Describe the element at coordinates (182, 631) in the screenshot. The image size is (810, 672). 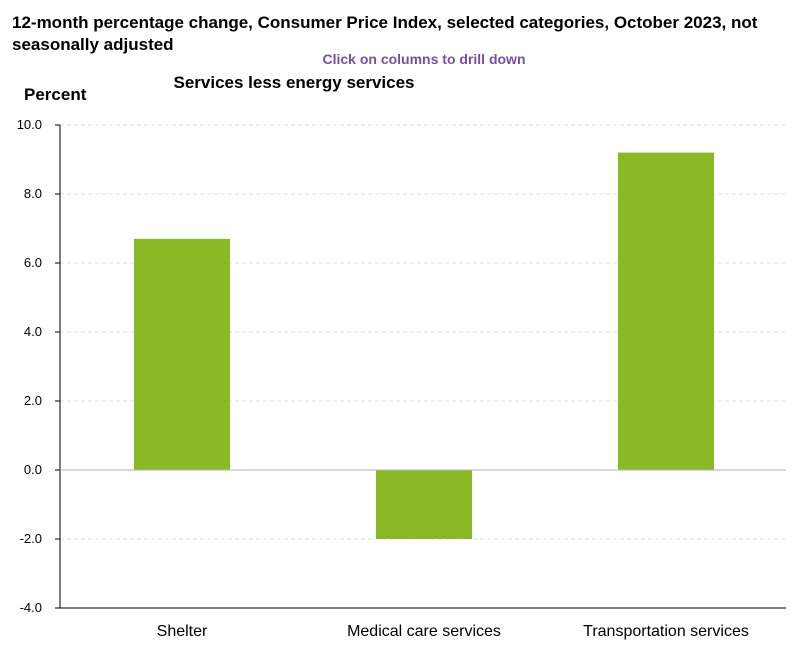
I see `x-tick-label: Shelter` at that location.